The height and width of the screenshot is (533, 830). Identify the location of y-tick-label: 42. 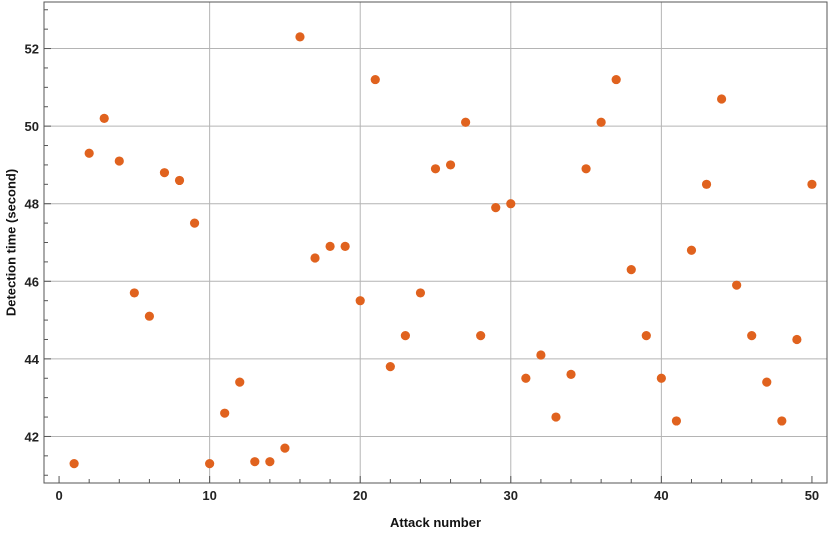
(32, 436).